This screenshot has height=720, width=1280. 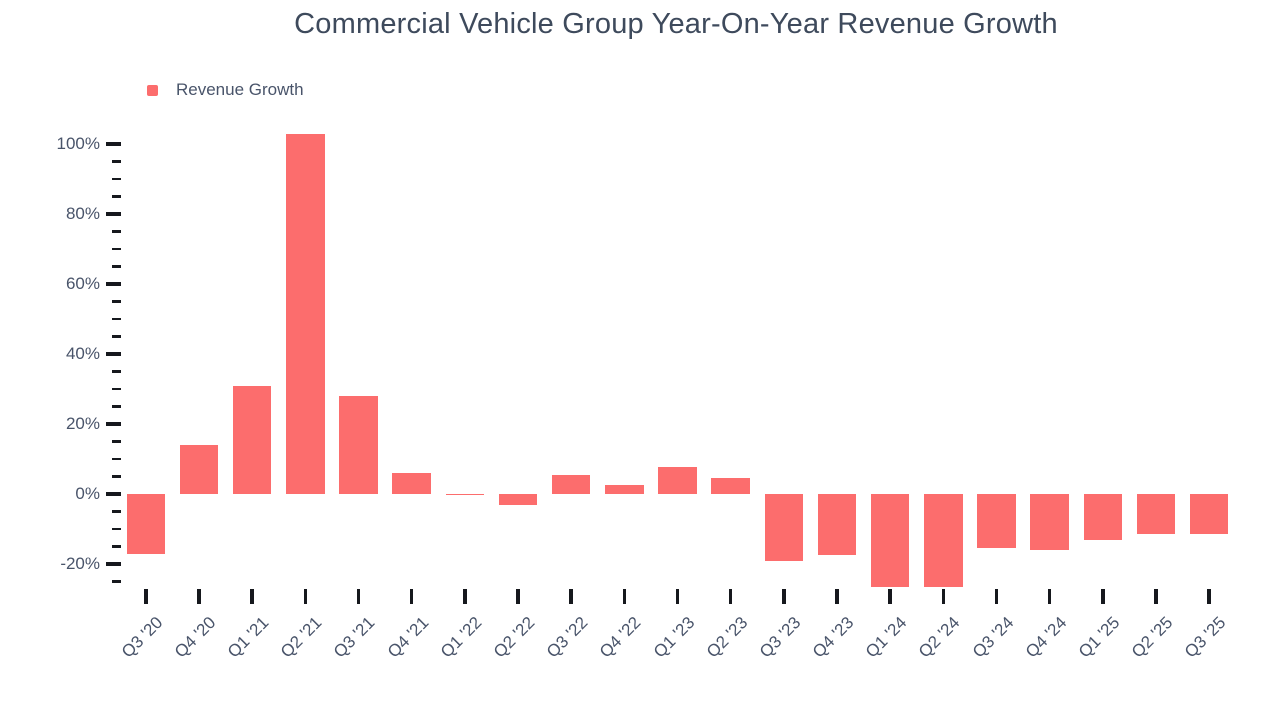 What do you see at coordinates (301, 637) in the screenshot?
I see `x-axis-tick-label: Q2 '21` at bounding box center [301, 637].